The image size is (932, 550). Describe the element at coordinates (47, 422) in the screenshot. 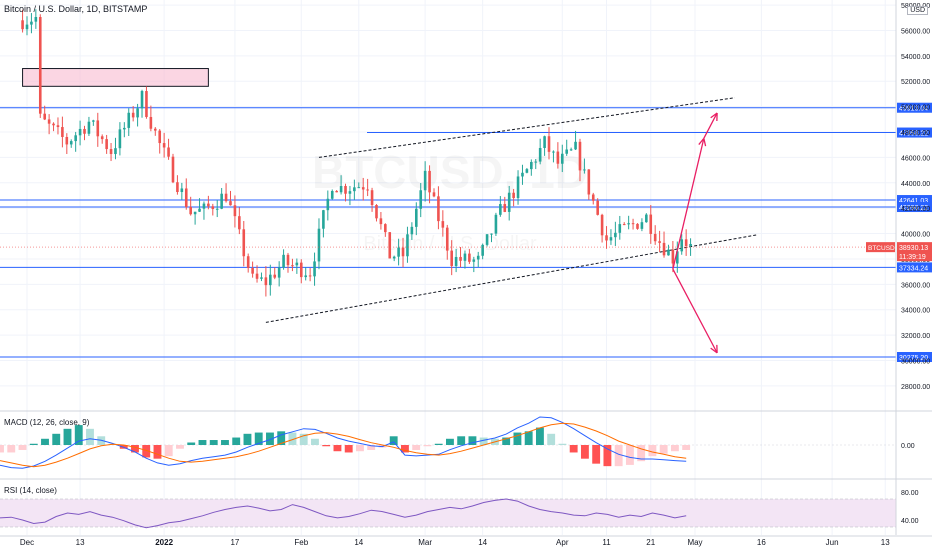

I see `macd-label: MACD (12, 26, close, 9)` at that location.